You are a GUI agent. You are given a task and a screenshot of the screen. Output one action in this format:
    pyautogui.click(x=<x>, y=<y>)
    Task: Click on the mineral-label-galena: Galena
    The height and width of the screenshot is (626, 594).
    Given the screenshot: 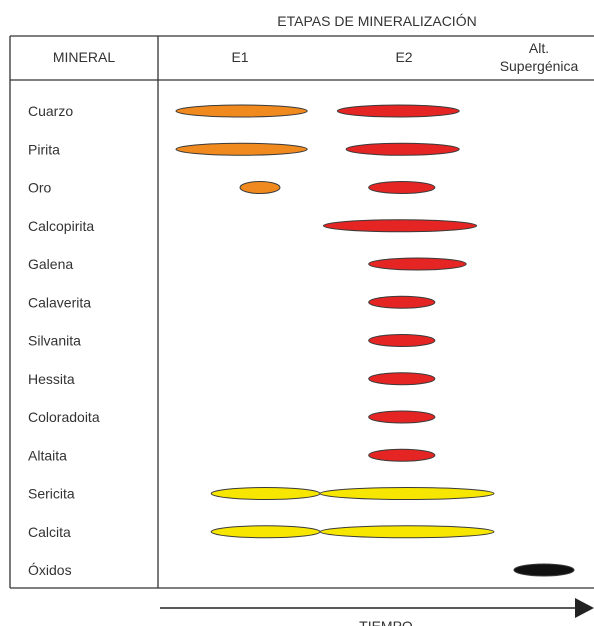 What is the action you would take?
    pyautogui.click(x=50, y=264)
    